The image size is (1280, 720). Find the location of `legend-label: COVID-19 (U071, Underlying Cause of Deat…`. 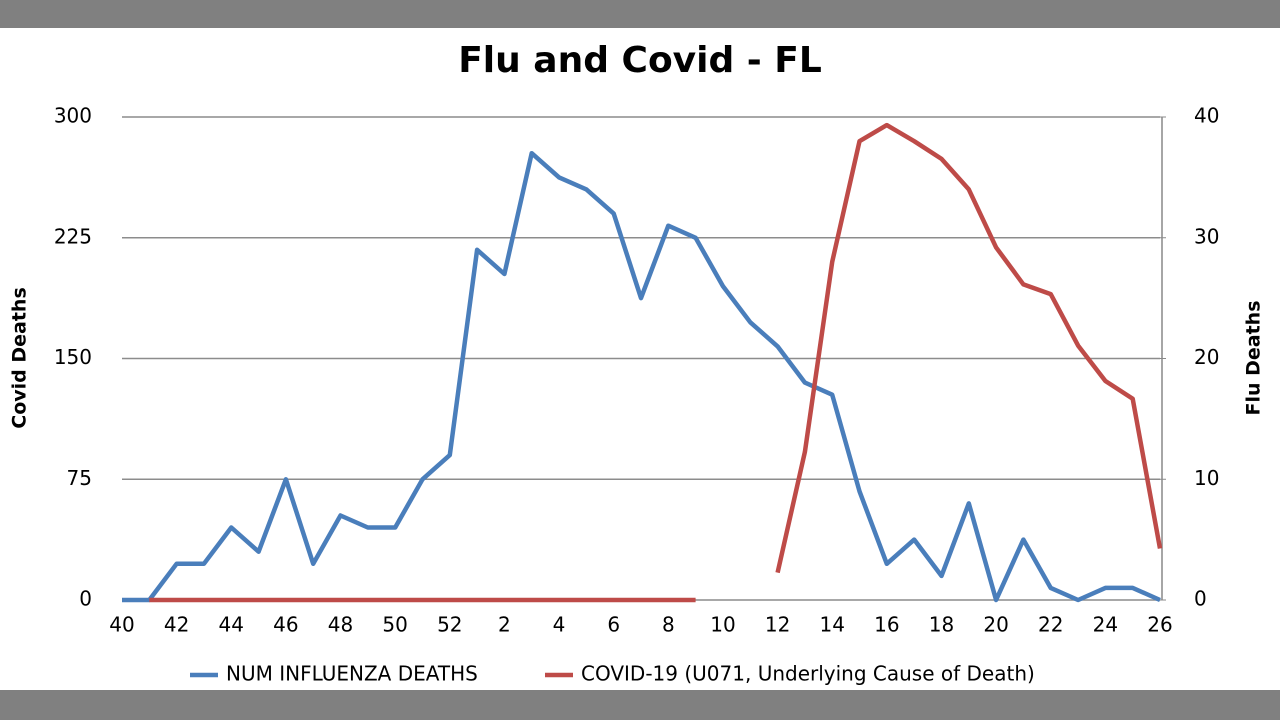

legend-label: COVID-19 (U071, Underlying Cause of Deat… is located at coordinates (808, 674).